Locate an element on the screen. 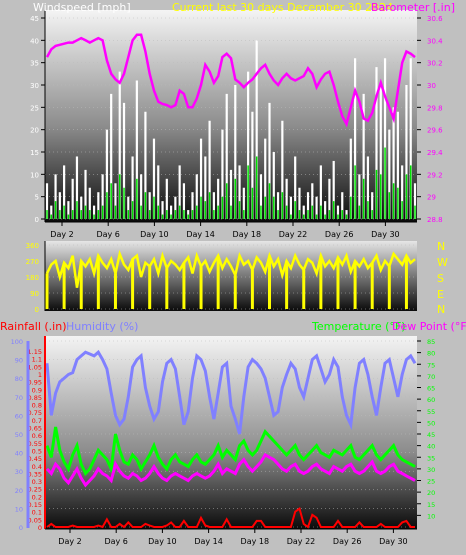 The width and height of the screenshot is (466, 555). temperature-tick-label: 85 is located at coordinates (431, 342).